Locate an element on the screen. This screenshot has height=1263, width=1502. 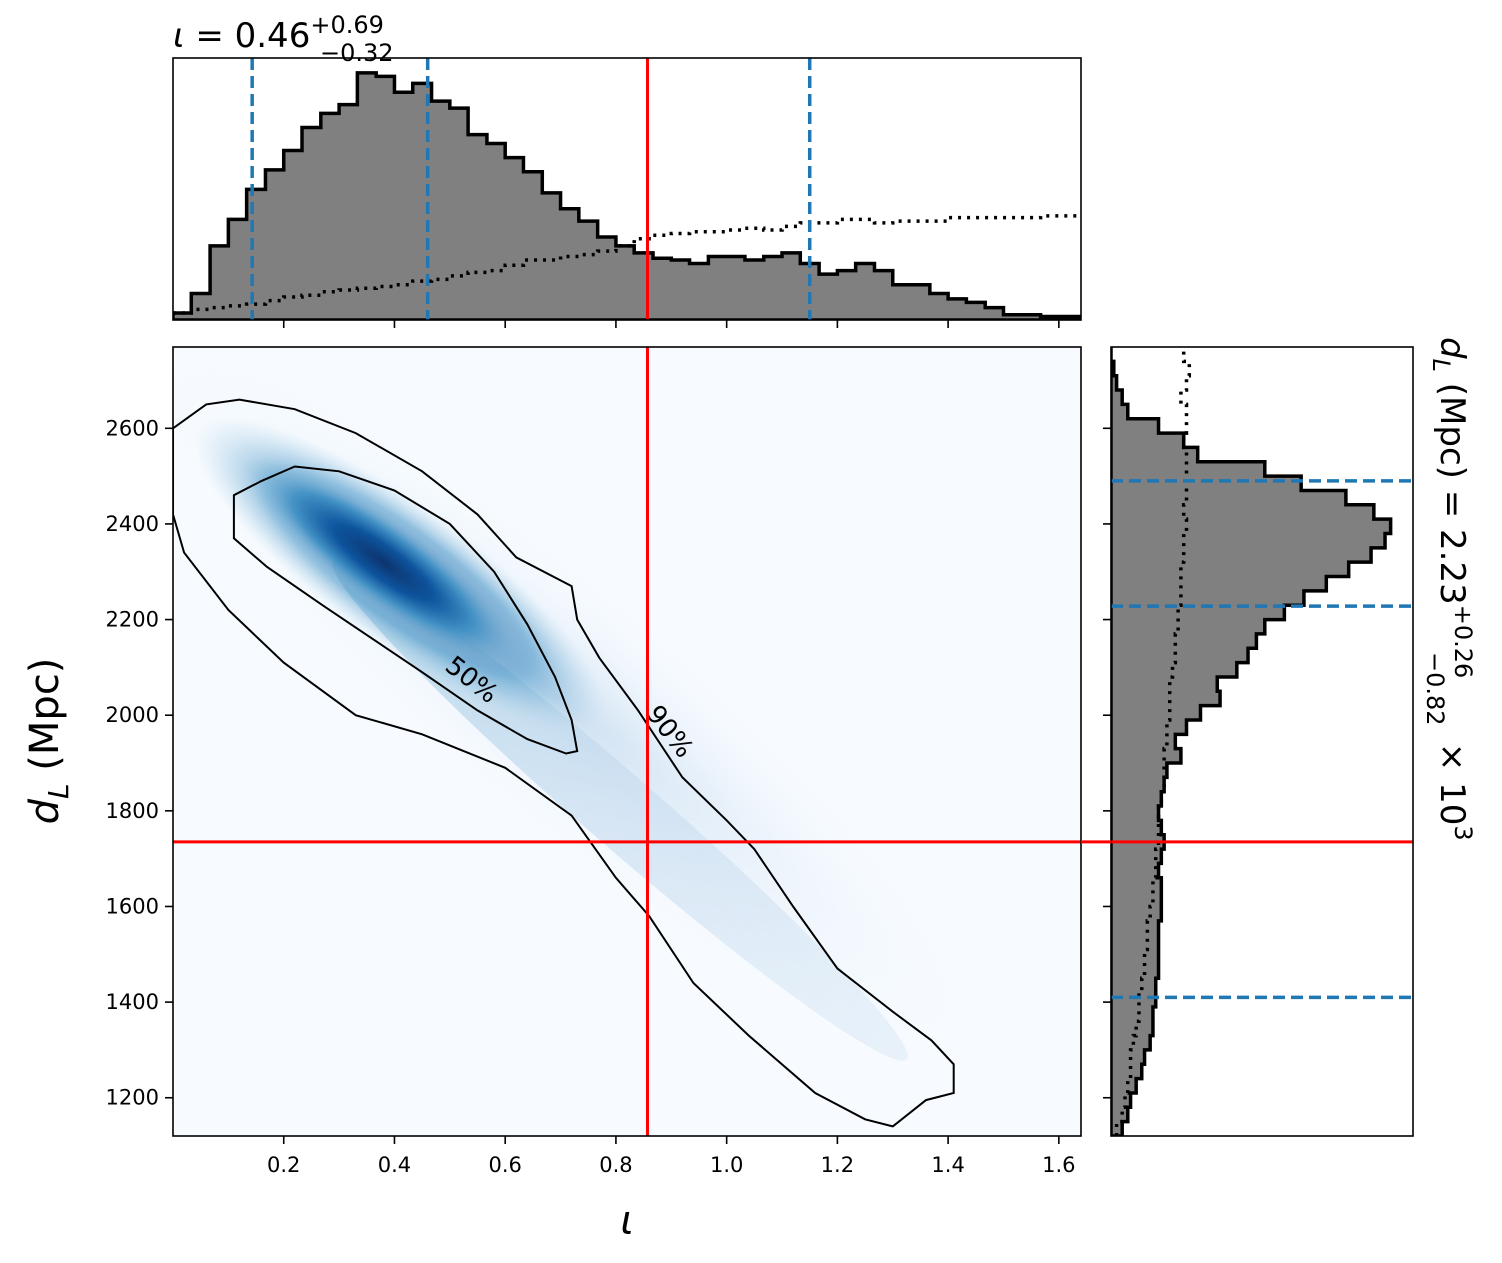
marginal-y-panel is located at coordinates (1247, 741).